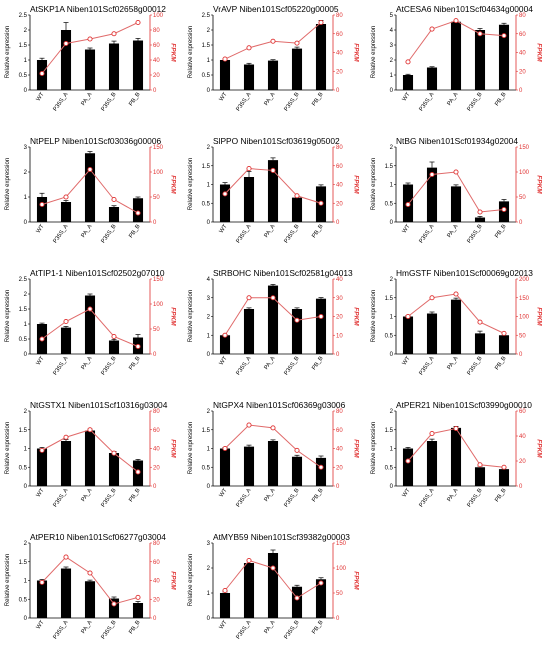 The image size is (550, 662). What do you see at coordinates (339, 336) in the screenshot?
I see `y2-tick-label: 10` at bounding box center [339, 336].